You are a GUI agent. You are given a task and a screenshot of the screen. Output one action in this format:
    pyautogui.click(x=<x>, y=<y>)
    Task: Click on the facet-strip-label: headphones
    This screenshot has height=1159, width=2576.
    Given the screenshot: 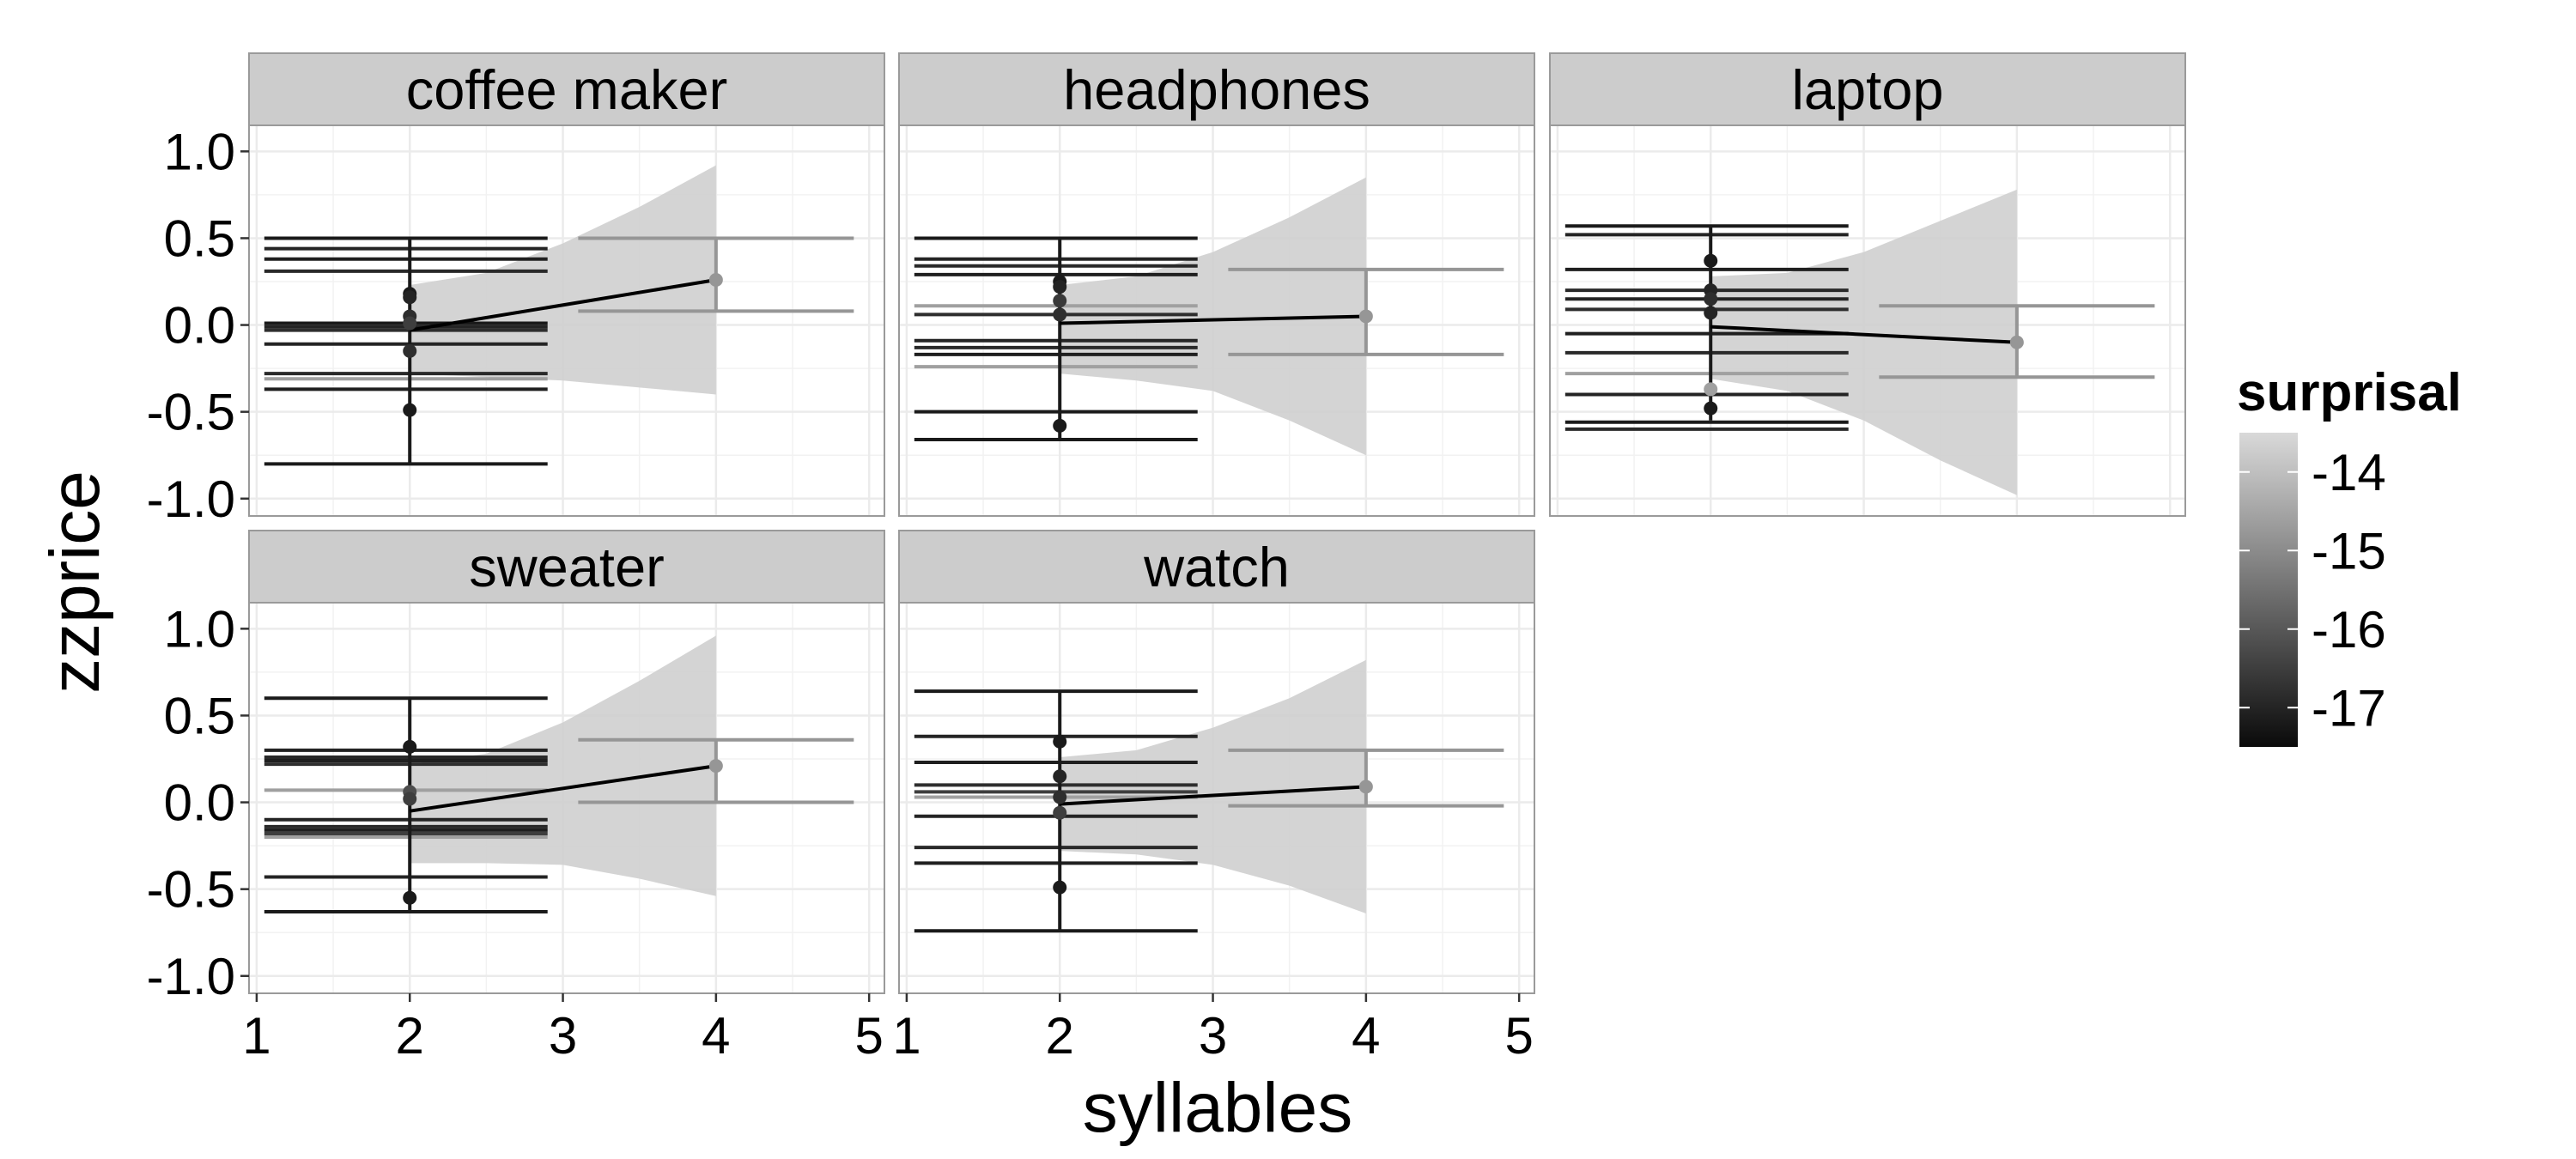 What is the action you would take?
    pyautogui.click(x=1217, y=90)
    